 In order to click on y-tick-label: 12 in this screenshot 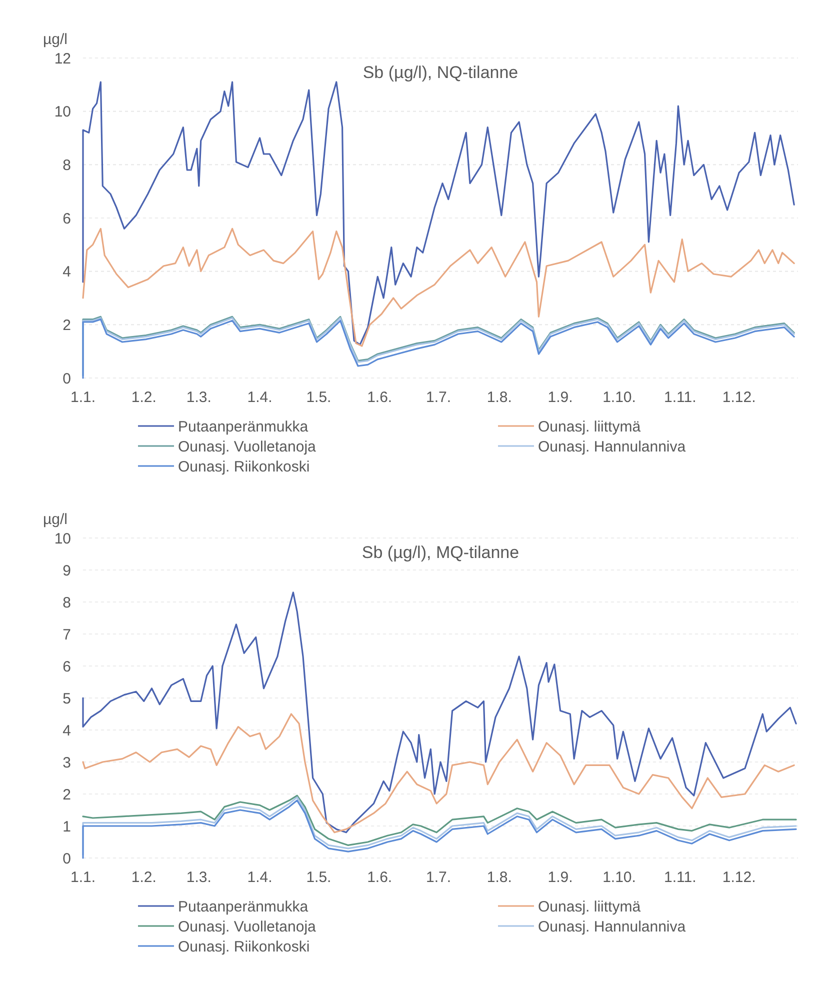, I will do `click(62, 59)`.